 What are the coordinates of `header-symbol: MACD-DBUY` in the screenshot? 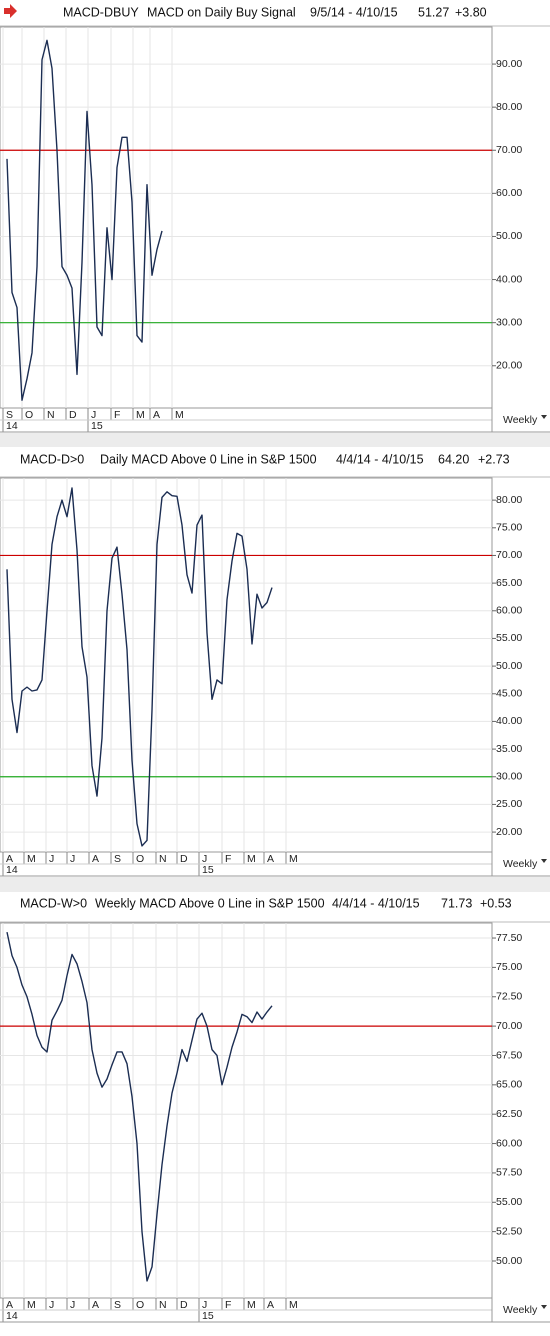 It's located at (101, 12).